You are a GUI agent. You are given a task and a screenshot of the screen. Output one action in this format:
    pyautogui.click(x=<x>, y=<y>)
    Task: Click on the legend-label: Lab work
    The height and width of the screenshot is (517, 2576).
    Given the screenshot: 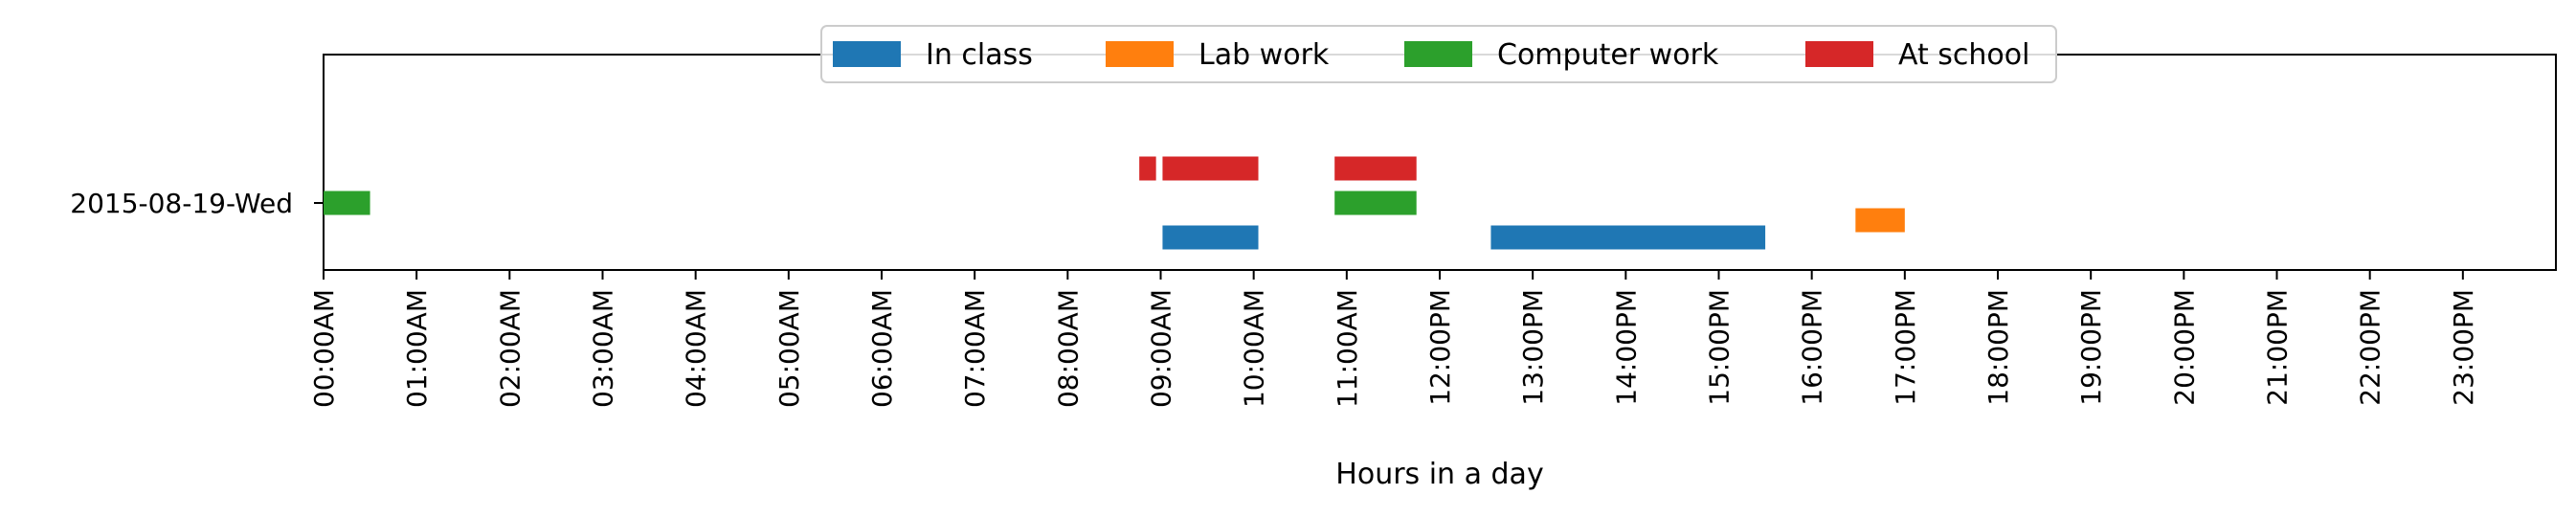 What is the action you would take?
    pyautogui.click(x=1264, y=55)
    